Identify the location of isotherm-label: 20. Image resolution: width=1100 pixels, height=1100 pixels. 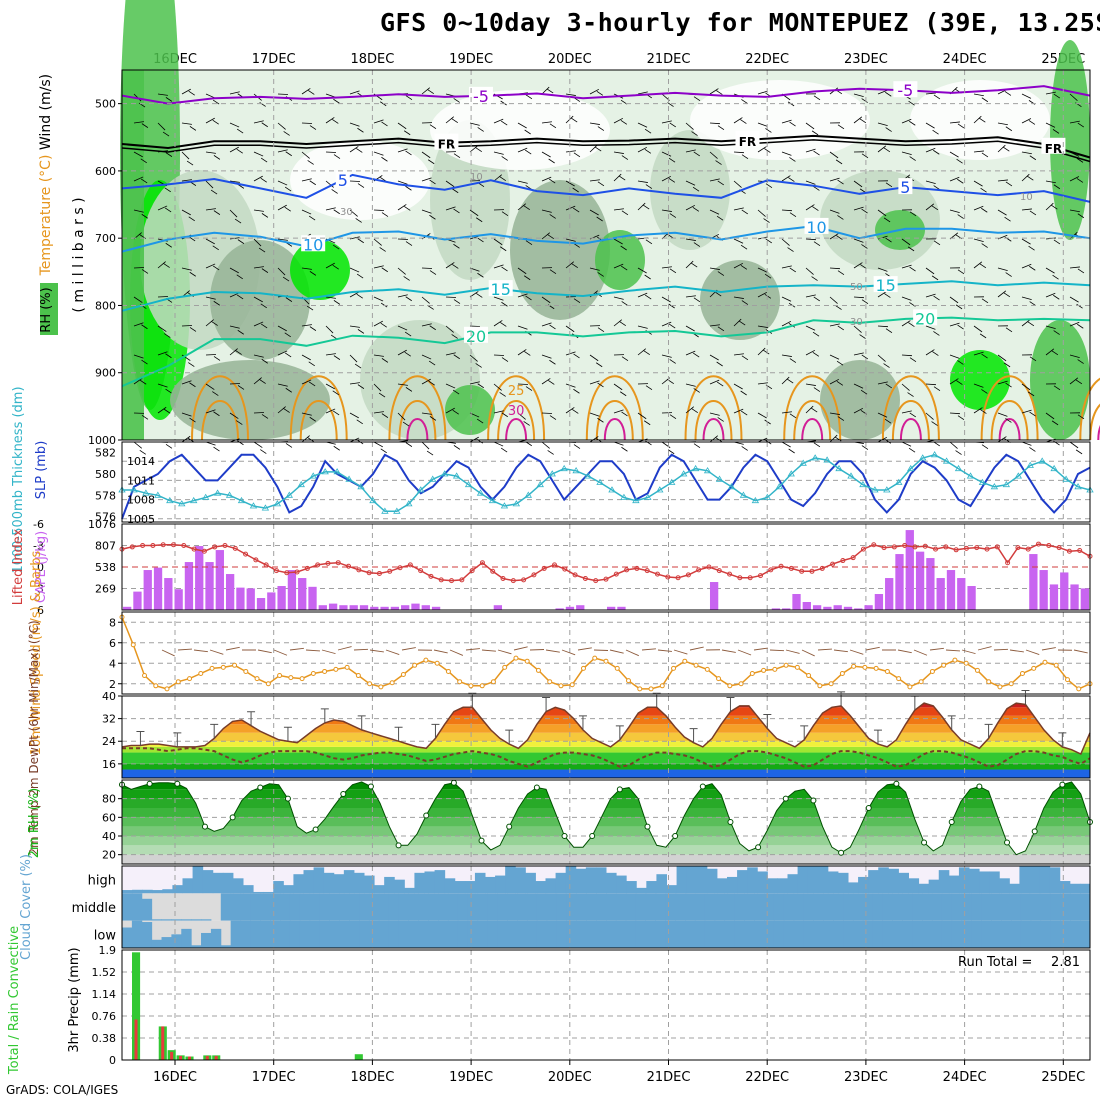
(476, 336).